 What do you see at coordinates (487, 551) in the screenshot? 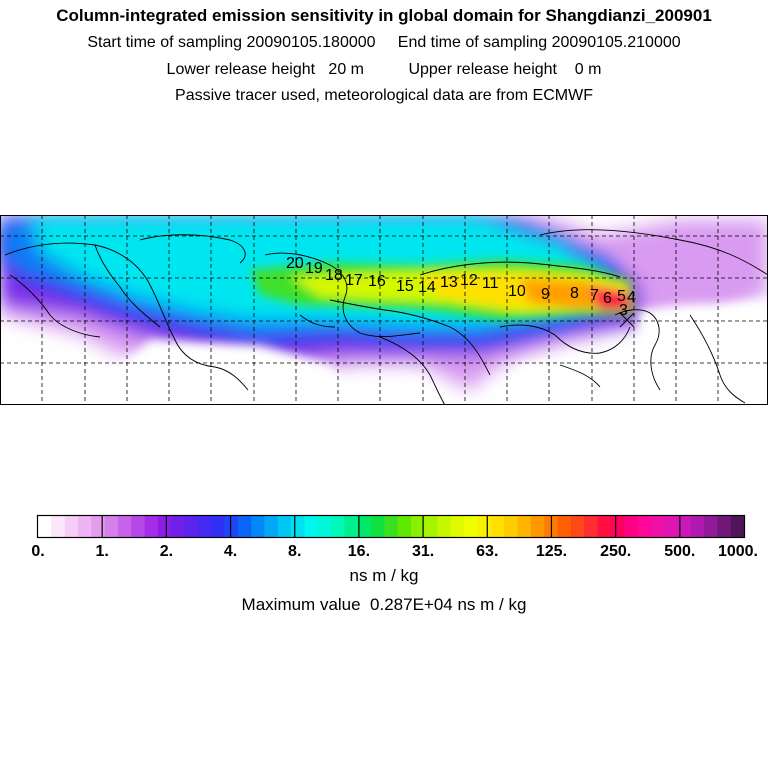
I see `colorbar-tick-label: 63.` at bounding box center [487, 551].